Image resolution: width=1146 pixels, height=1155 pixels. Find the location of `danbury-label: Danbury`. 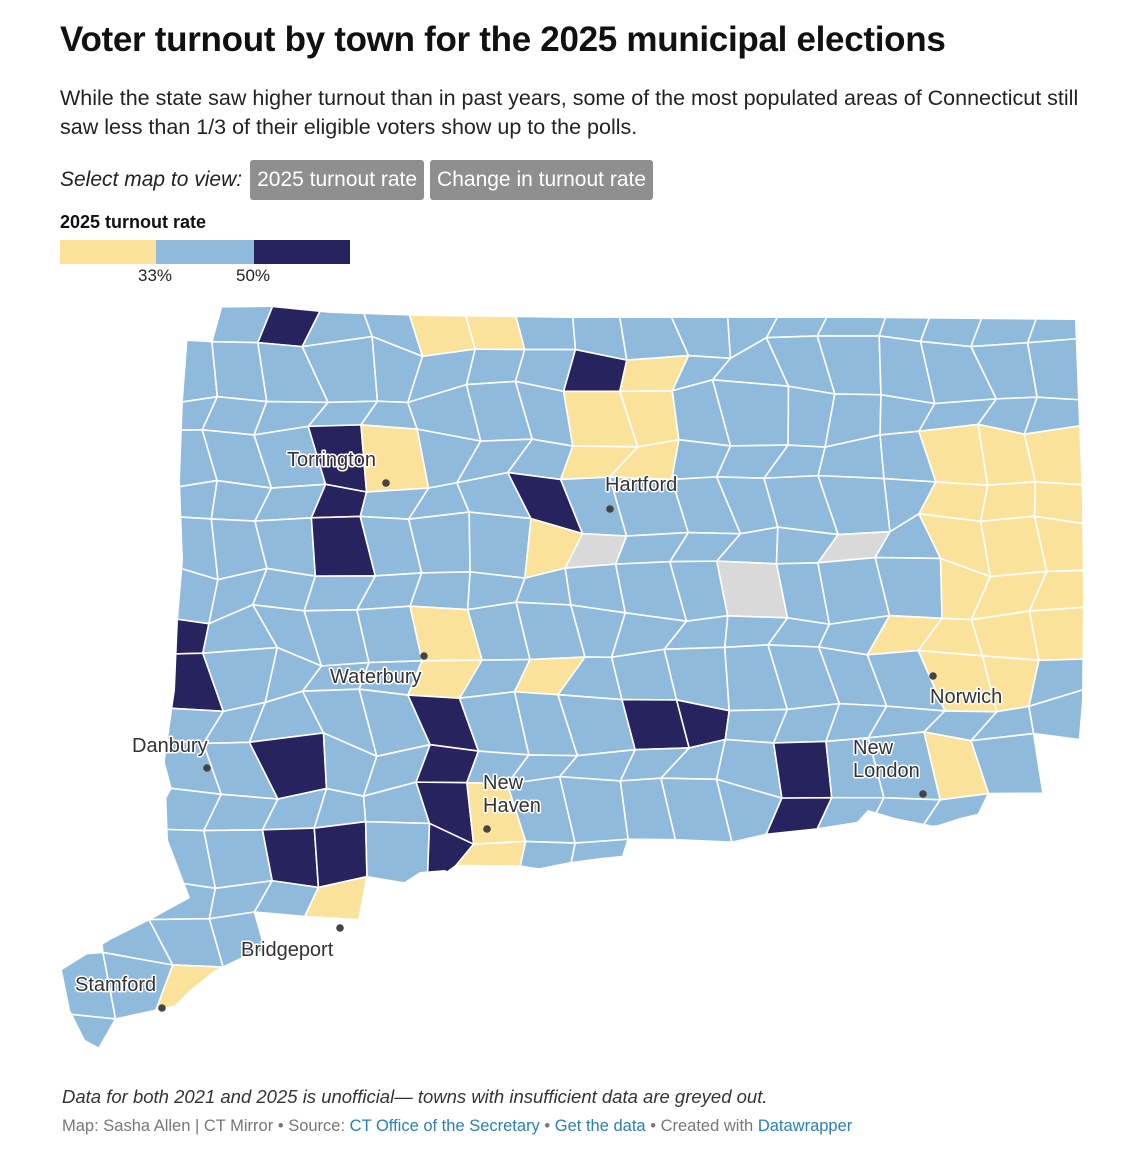

danbury-label: Danbury is located at coordinates (170, 746).